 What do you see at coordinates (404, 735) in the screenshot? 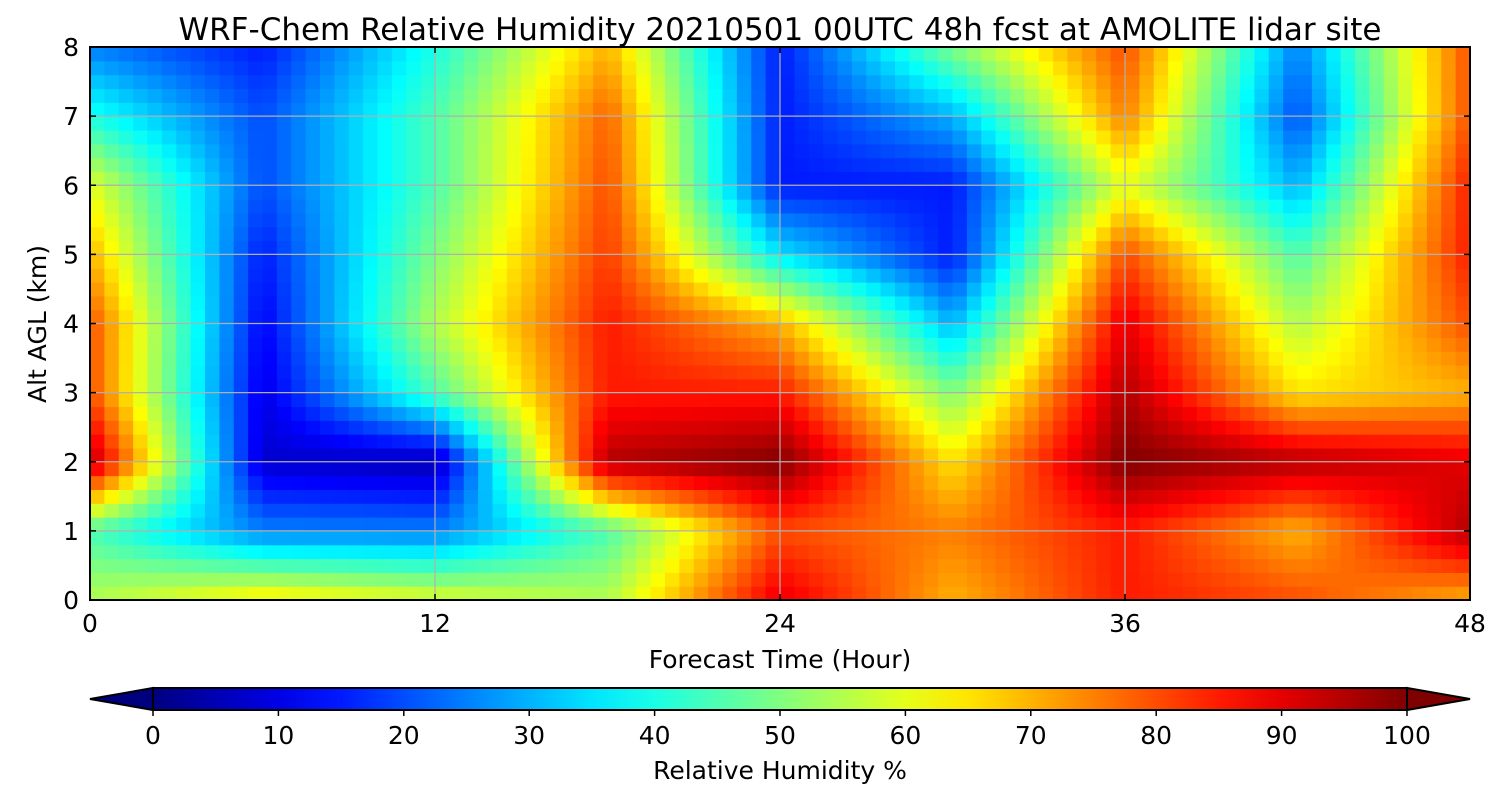
I see `colorbar-tick-label: 20` at bounding box center [404, 735].